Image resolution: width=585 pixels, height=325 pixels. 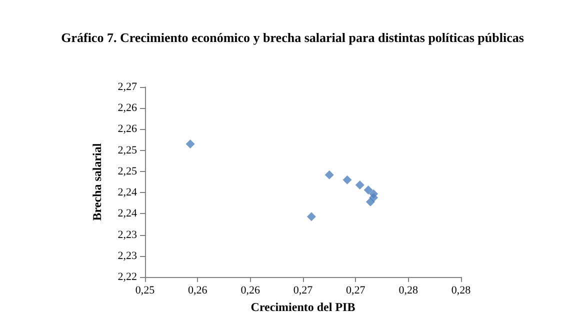 What do you see at coordinates (303, 307) in the screenshot?
I see `x-axis-title: Crecimiento del PIB` at bounding box center [303, 307].